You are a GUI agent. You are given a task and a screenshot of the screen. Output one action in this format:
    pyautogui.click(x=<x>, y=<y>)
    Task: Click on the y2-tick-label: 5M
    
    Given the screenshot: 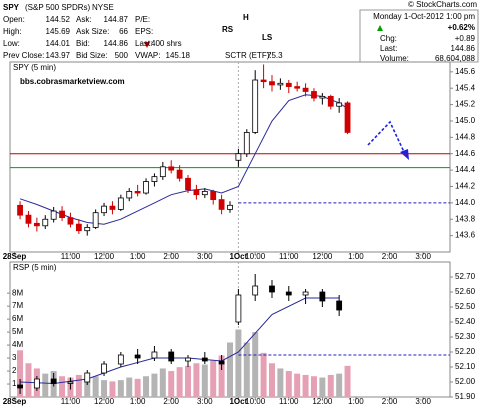 What is the action you would take?
    pyautogui.click(x=17, y=331)
    